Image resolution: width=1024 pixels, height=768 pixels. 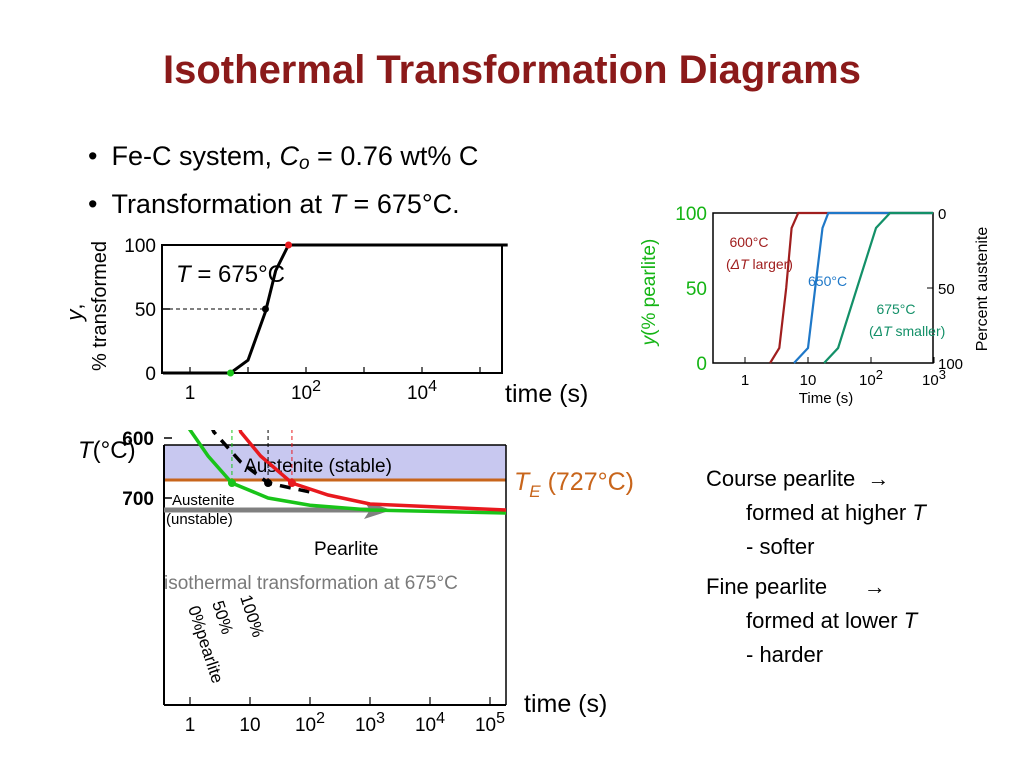 What do you see at coordinates (798, 478) in the screenshot?
I see `coarse-pearlite-head: Course pearlite →` at bounding box center [798, 478].